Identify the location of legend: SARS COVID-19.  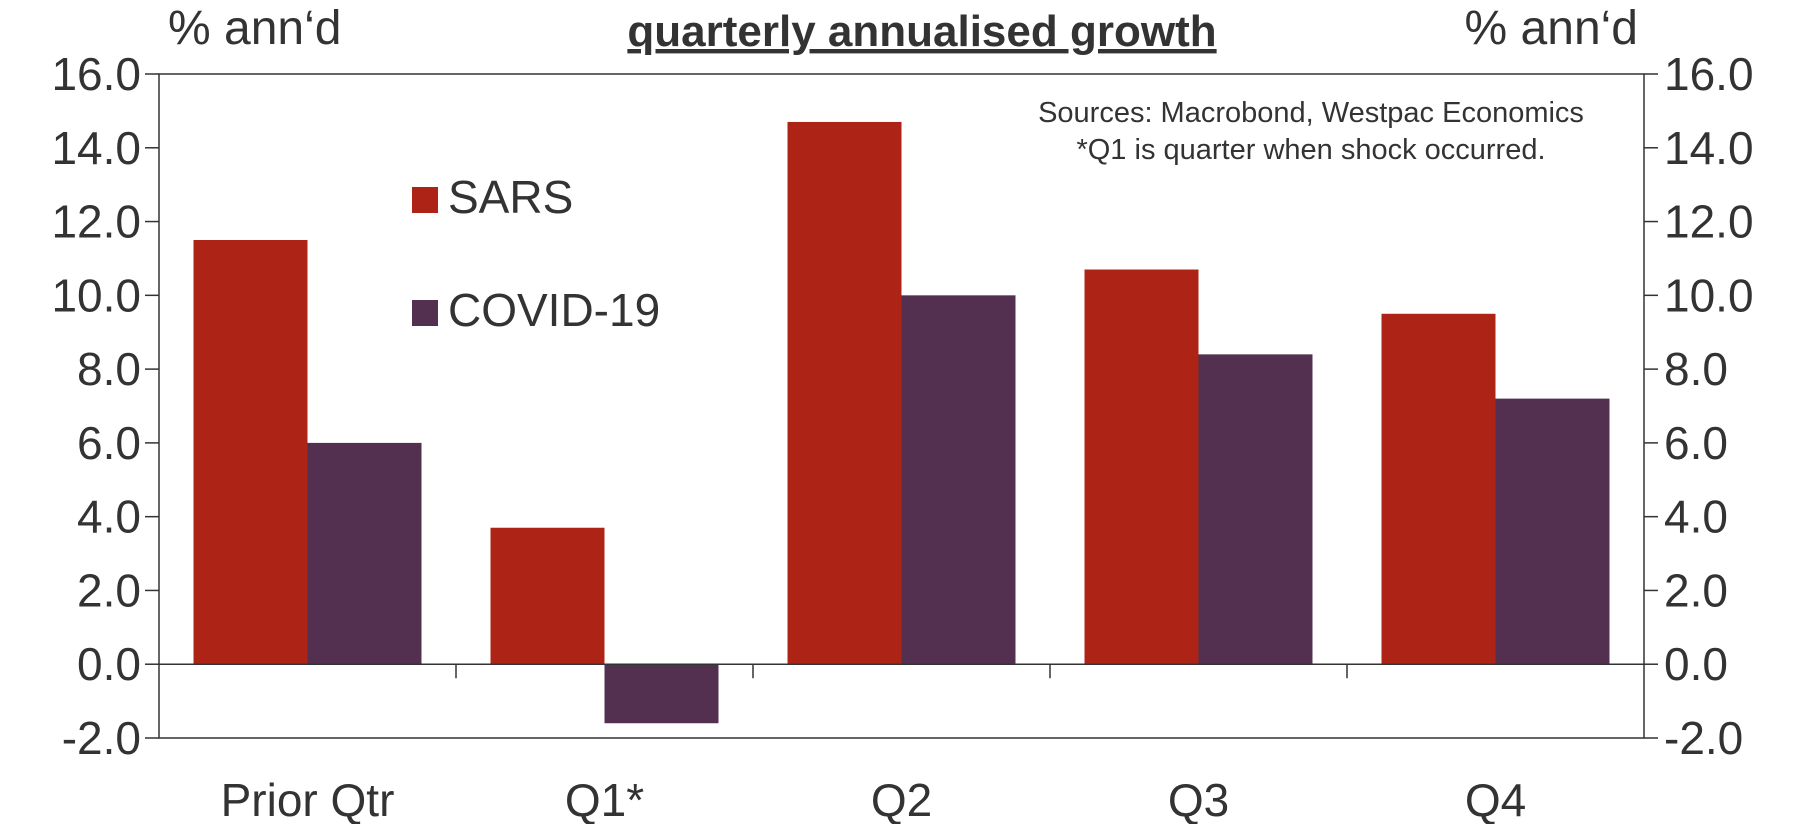
(536, 253).